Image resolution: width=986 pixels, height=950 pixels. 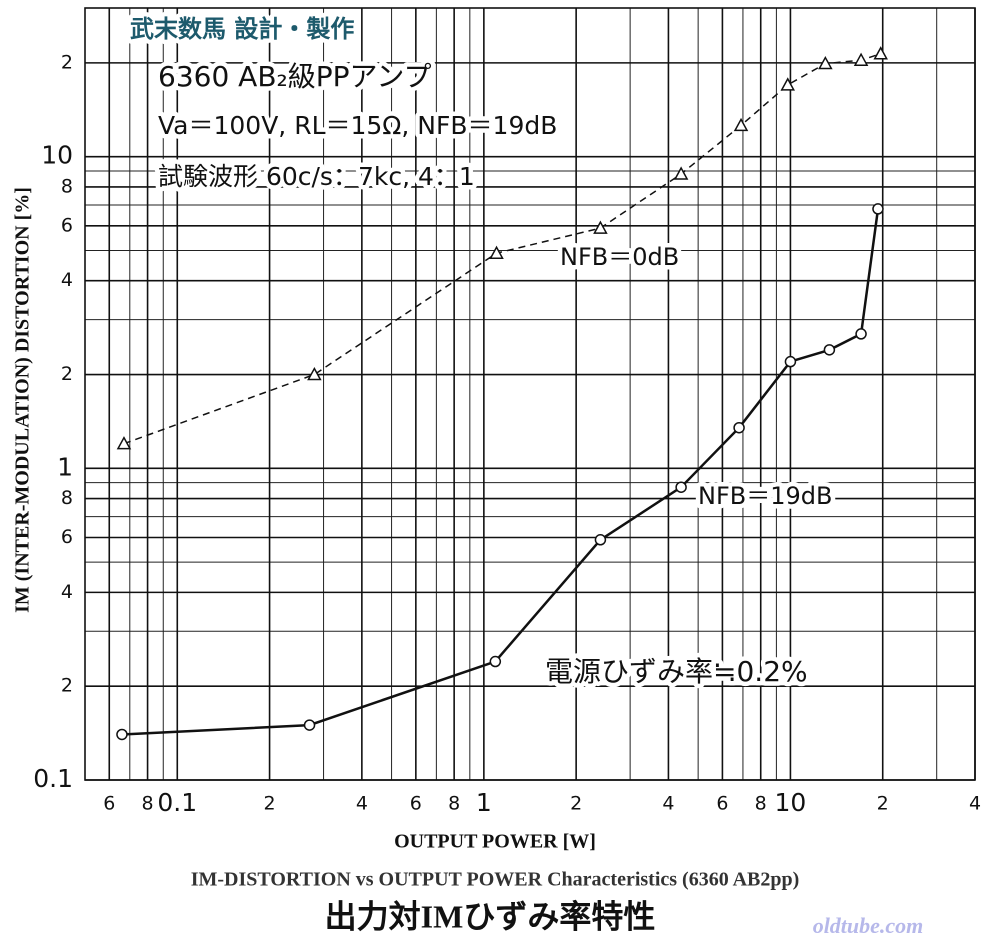 I want to click on x-tick-label: 10, so click(x=791, y=802).